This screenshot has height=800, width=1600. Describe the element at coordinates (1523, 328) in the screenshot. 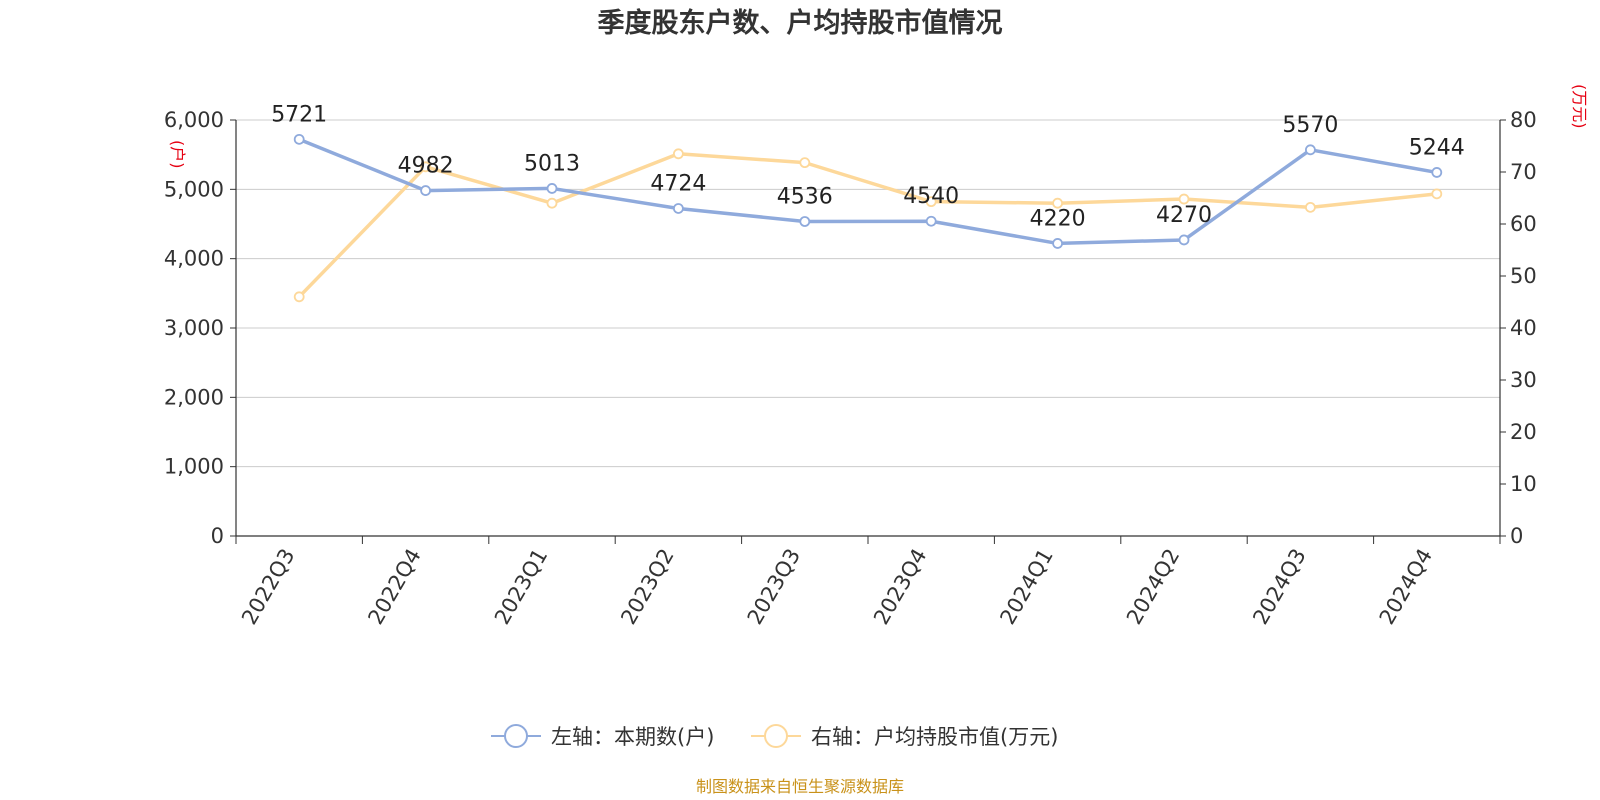

I see `right-tick-label: 40` at that location.